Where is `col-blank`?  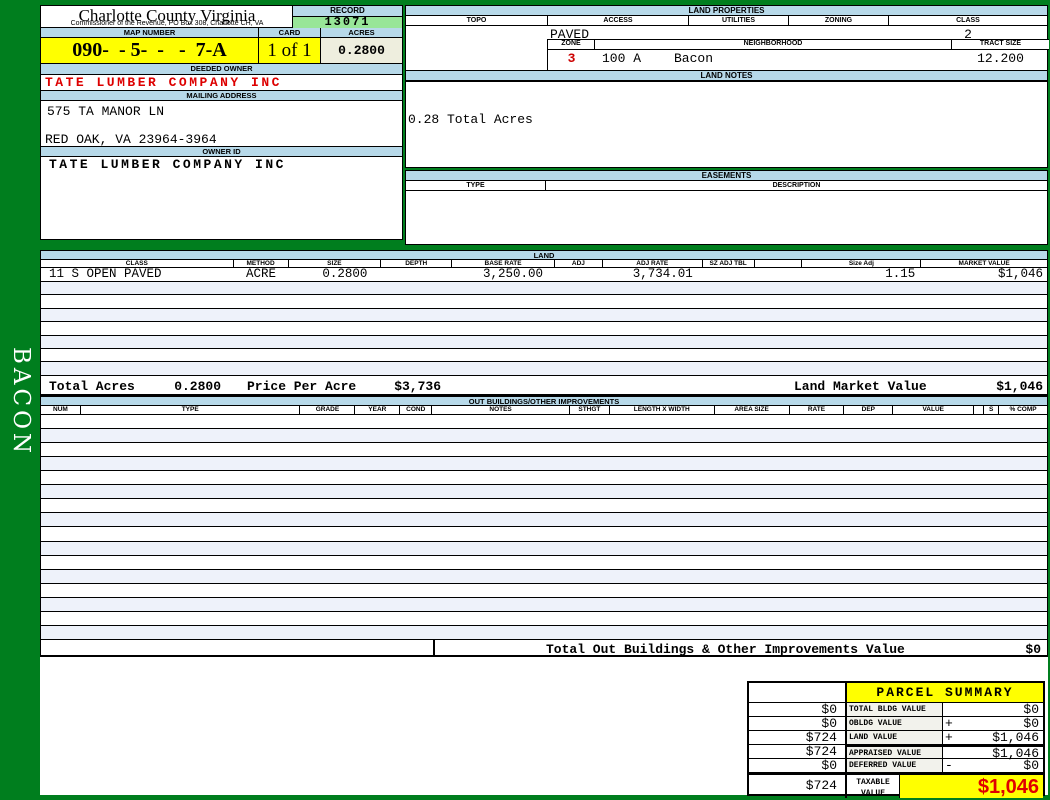
col-blank is located at coordinates (979, 409).